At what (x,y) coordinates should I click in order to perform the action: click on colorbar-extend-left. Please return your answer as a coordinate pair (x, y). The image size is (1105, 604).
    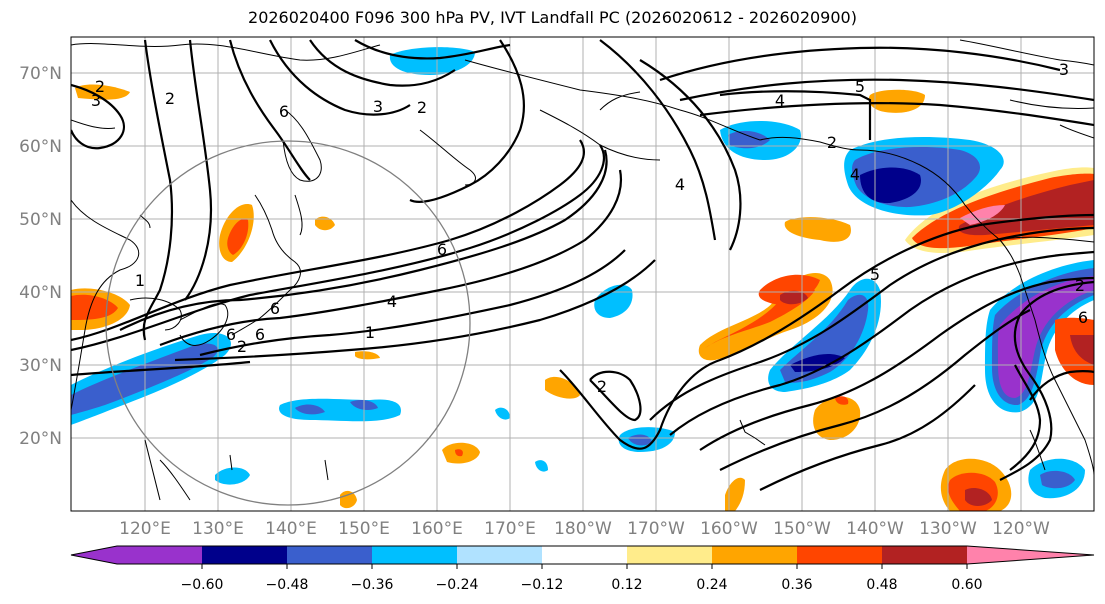
    Looking at the image, I should click on (94, 555).